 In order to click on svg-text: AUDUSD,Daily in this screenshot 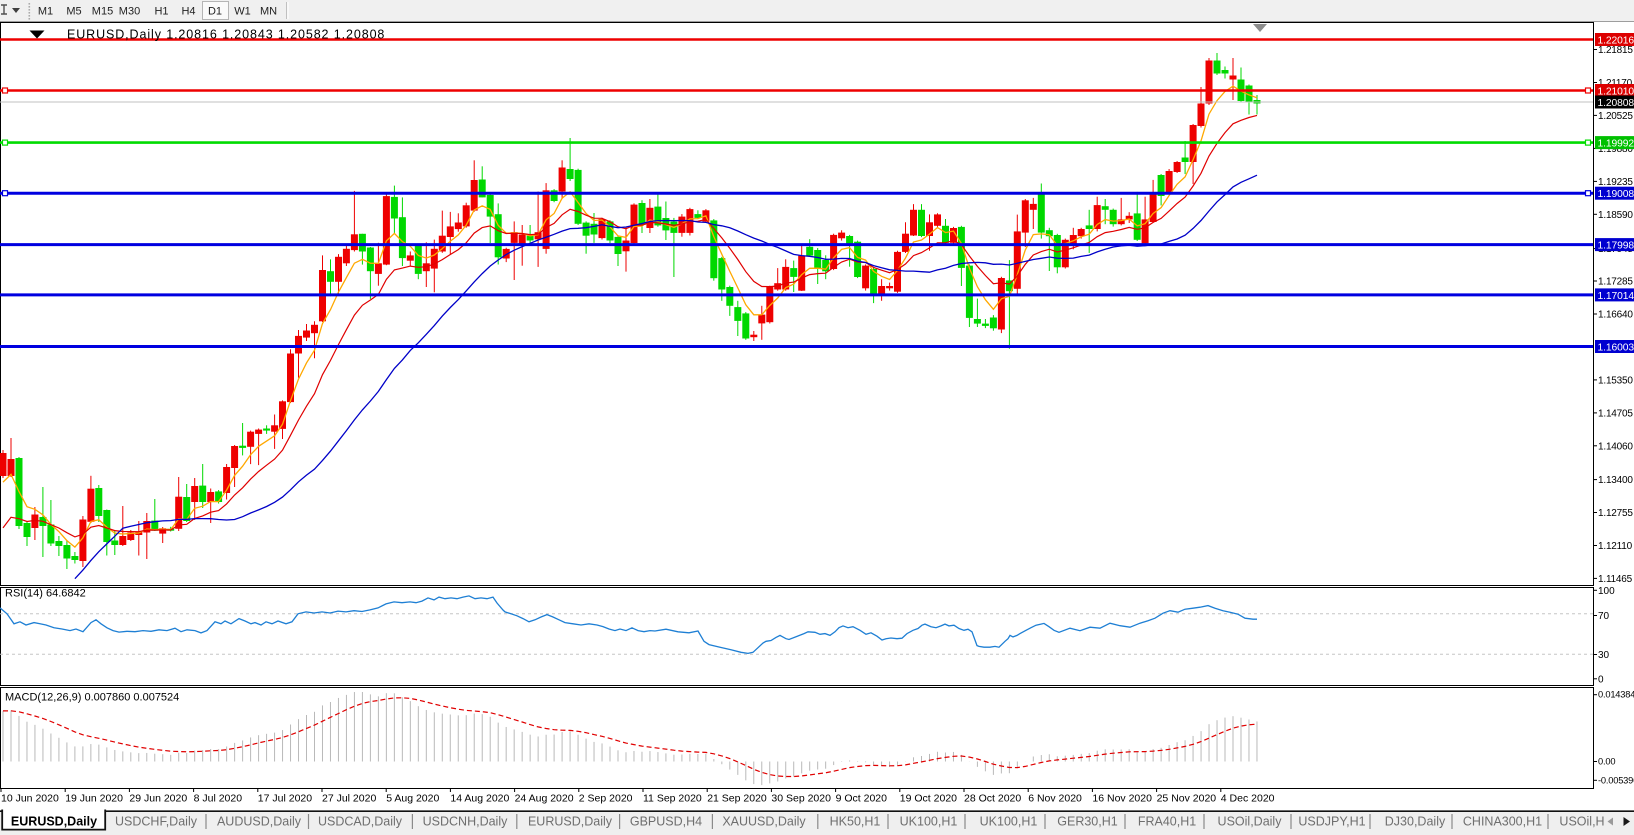, I will do `click(259, 822)`.